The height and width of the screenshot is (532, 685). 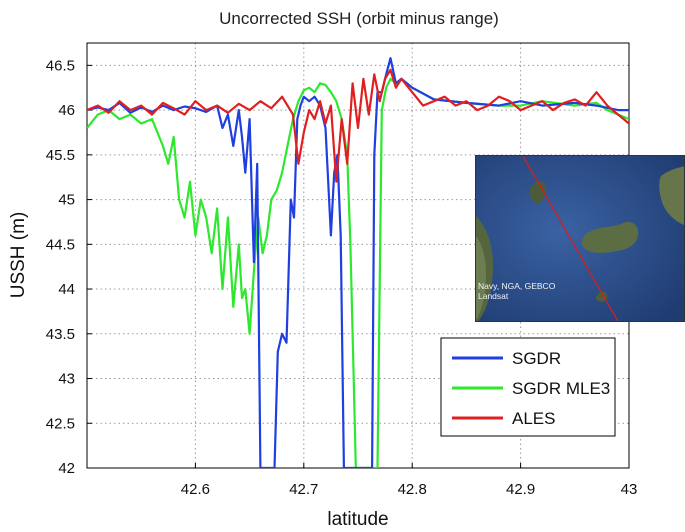 What do you see at coordinates (517, 286) in the screenshot?
I see `inset-credit-line-1: Navy, NGA, GEBCO` at bounding box center [517, 286].